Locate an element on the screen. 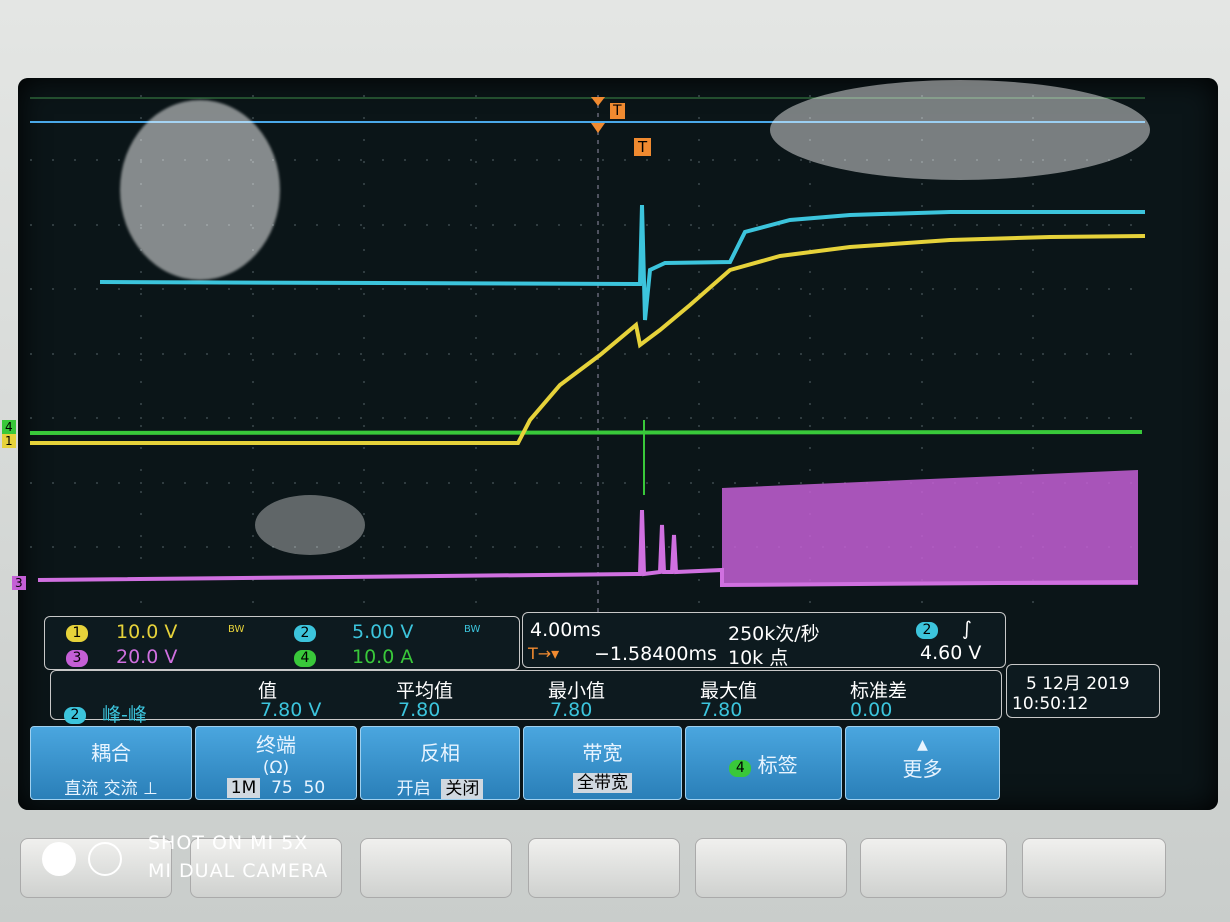  trigger-level: 4.60 V is located at coordinates (951, 653).